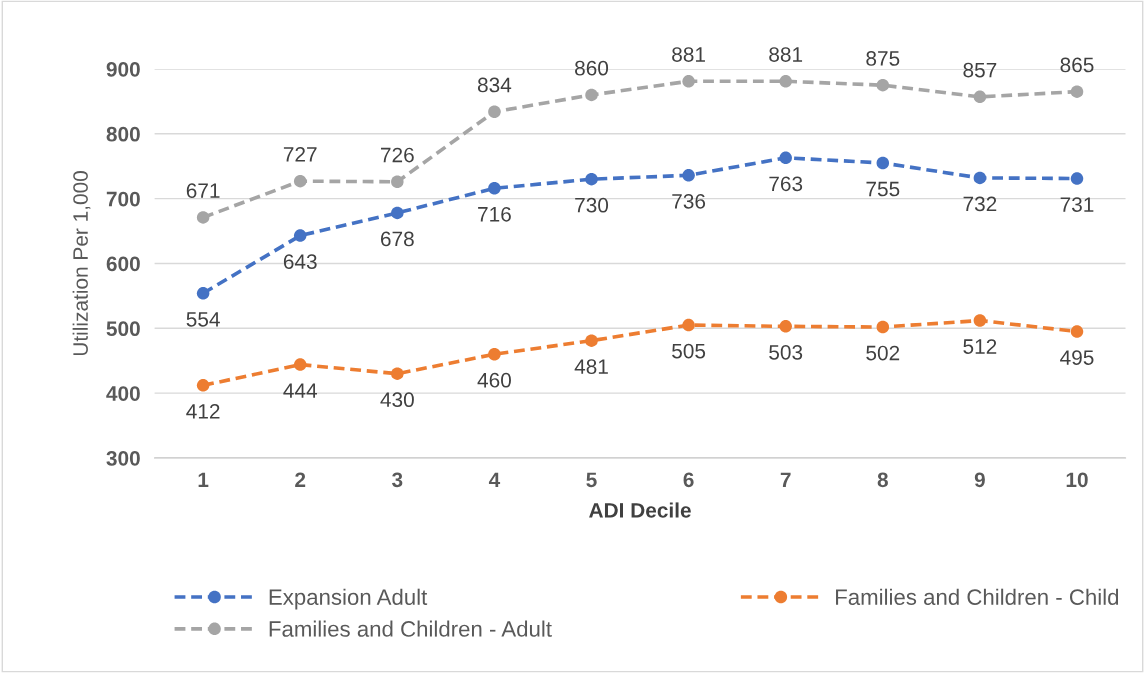  I want to click on data-label: 481, so click(591, 366).